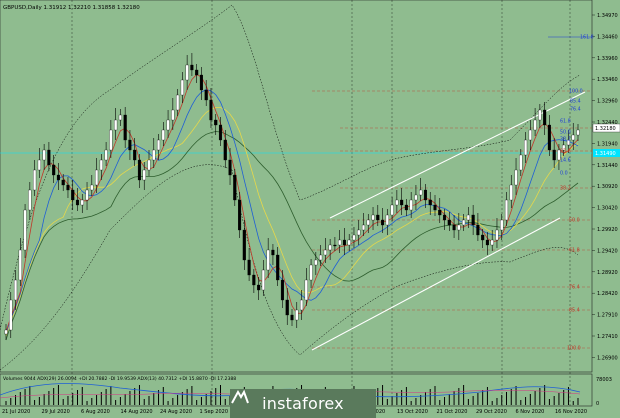 This screenshot has width=620, height=418. Describe the element at coordinates (576, 92) in the screenshot. I see `fib-level-label: 100.0` at that location.